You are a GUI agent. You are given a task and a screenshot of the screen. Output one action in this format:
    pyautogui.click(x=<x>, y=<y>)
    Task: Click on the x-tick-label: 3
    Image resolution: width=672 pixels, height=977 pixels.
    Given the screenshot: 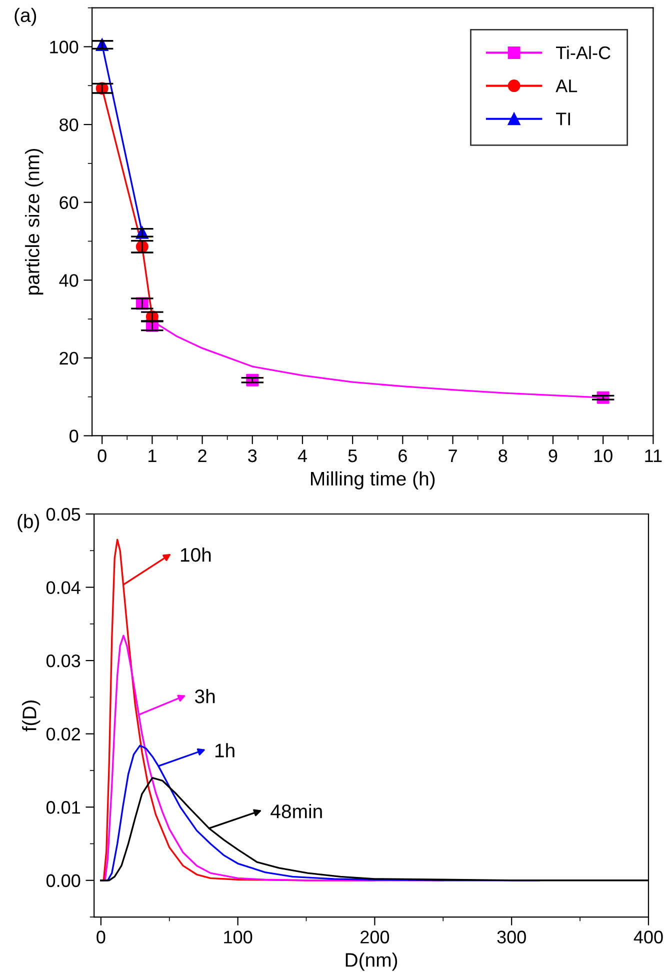 What is the action you would take?
    pyautogui.click(x=252, y=455)
    